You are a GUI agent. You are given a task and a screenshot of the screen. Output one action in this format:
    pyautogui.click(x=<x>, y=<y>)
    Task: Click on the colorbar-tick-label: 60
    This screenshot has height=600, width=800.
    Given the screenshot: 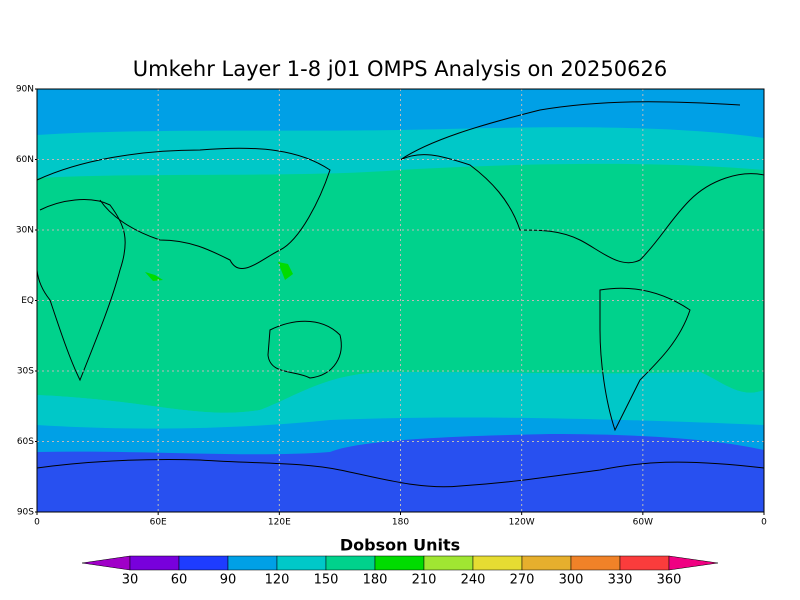 What is the action you would take?
    pyautogui.click(x=179, y=580)
    